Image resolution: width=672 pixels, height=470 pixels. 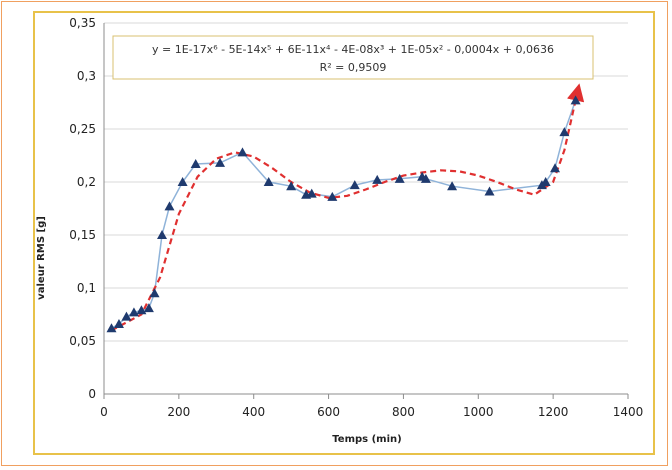 What do you see at coordinates (82, 129) in the screenshot?
I see `y-tick-label: 0,25` at bounding box center [82, 129].